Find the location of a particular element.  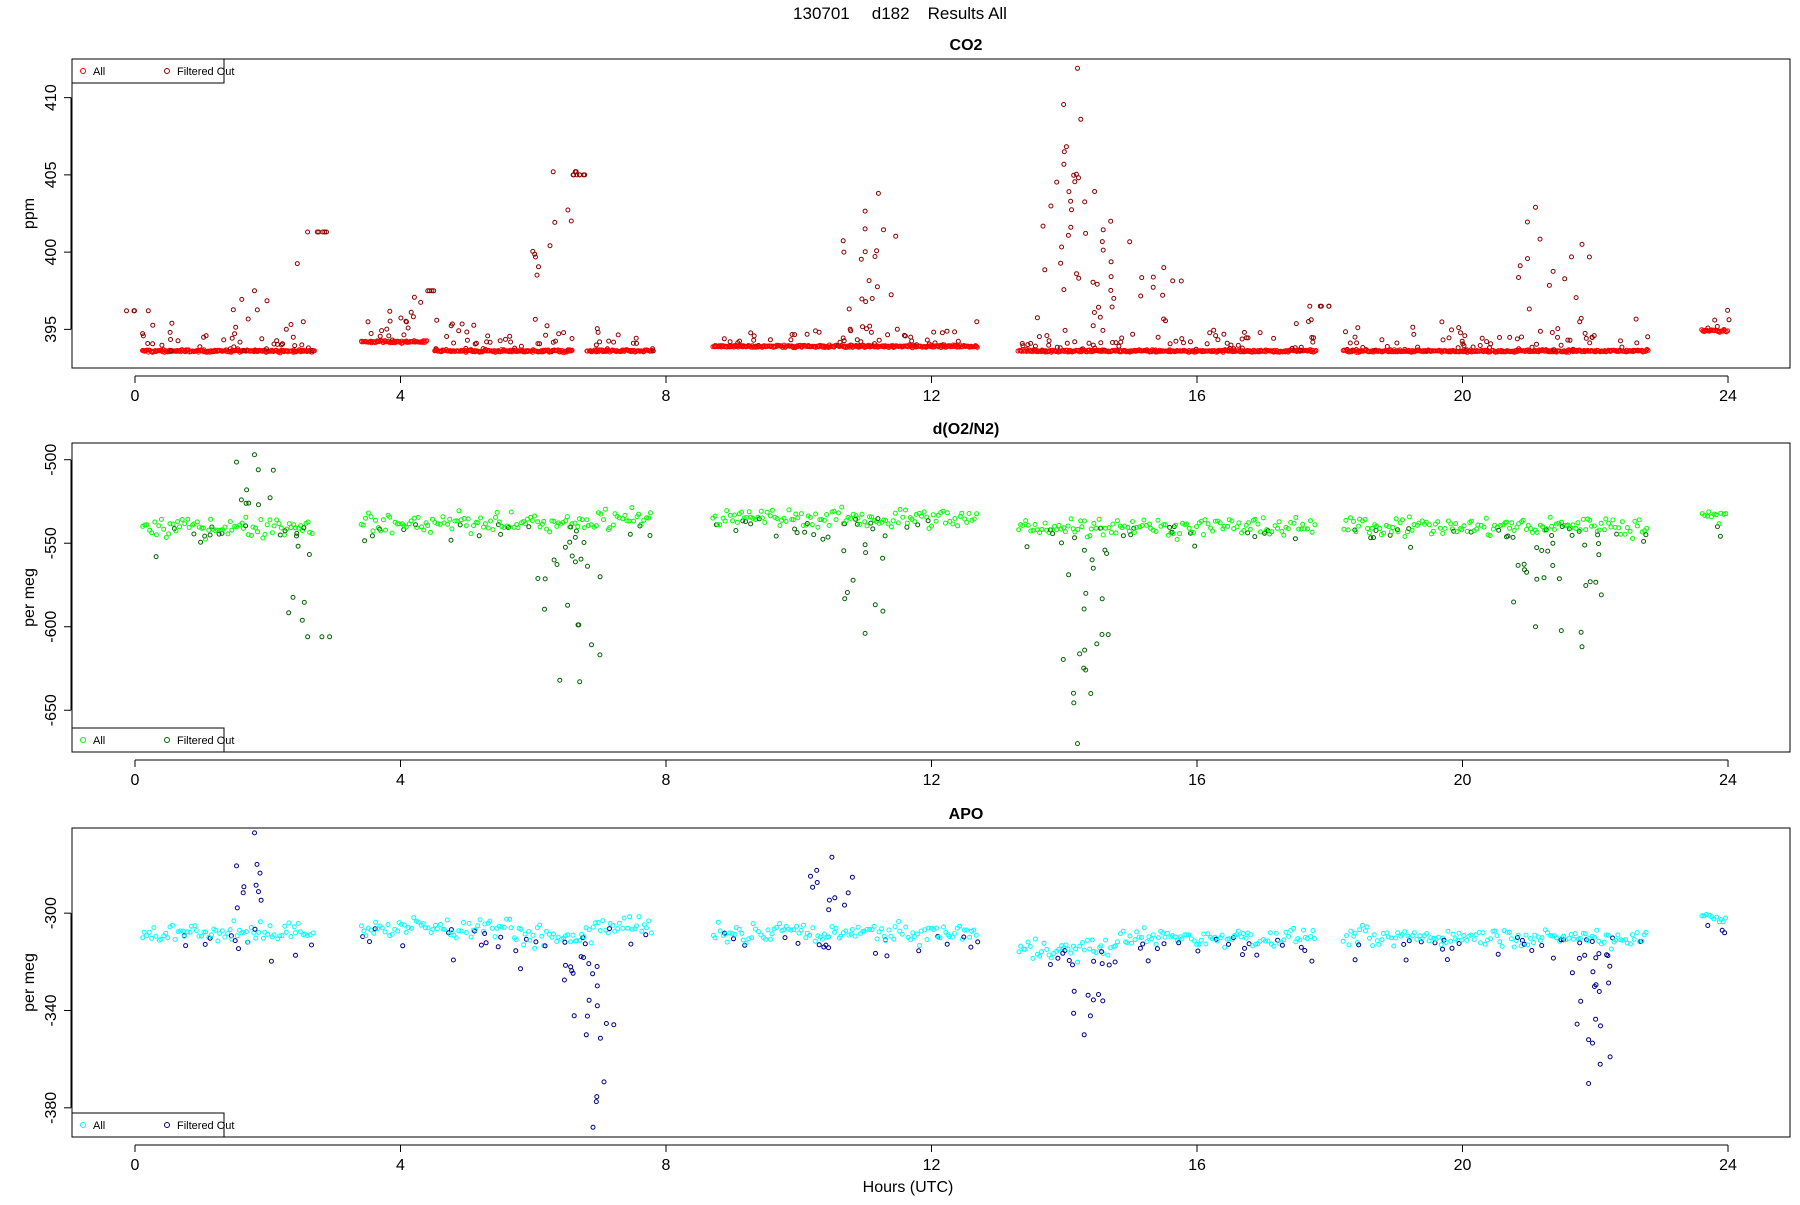

x-tick-label: 4 is located at coordinates (400, 780).